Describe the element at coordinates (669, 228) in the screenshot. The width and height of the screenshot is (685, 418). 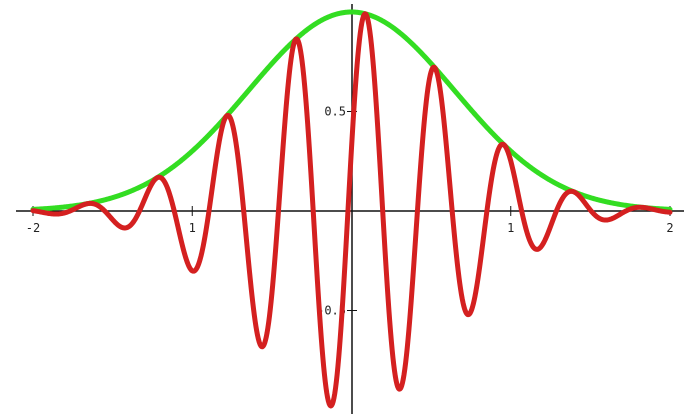
I see `x-tick-label: 2` at that location.